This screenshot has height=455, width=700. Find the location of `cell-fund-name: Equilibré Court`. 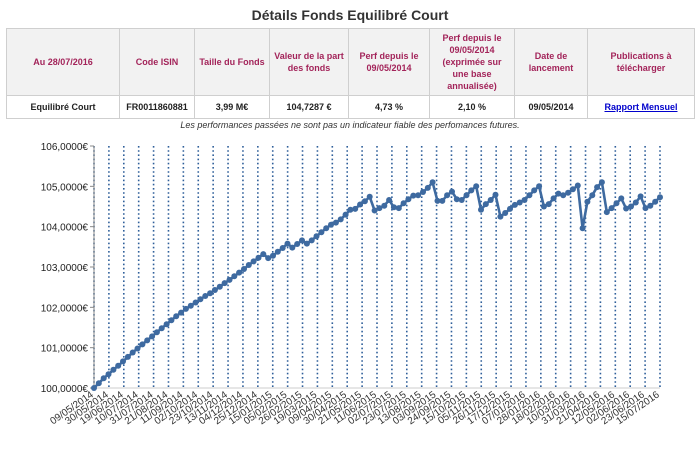

cell-fund-name: Equilibré Court is located at coordinates (63, 107).